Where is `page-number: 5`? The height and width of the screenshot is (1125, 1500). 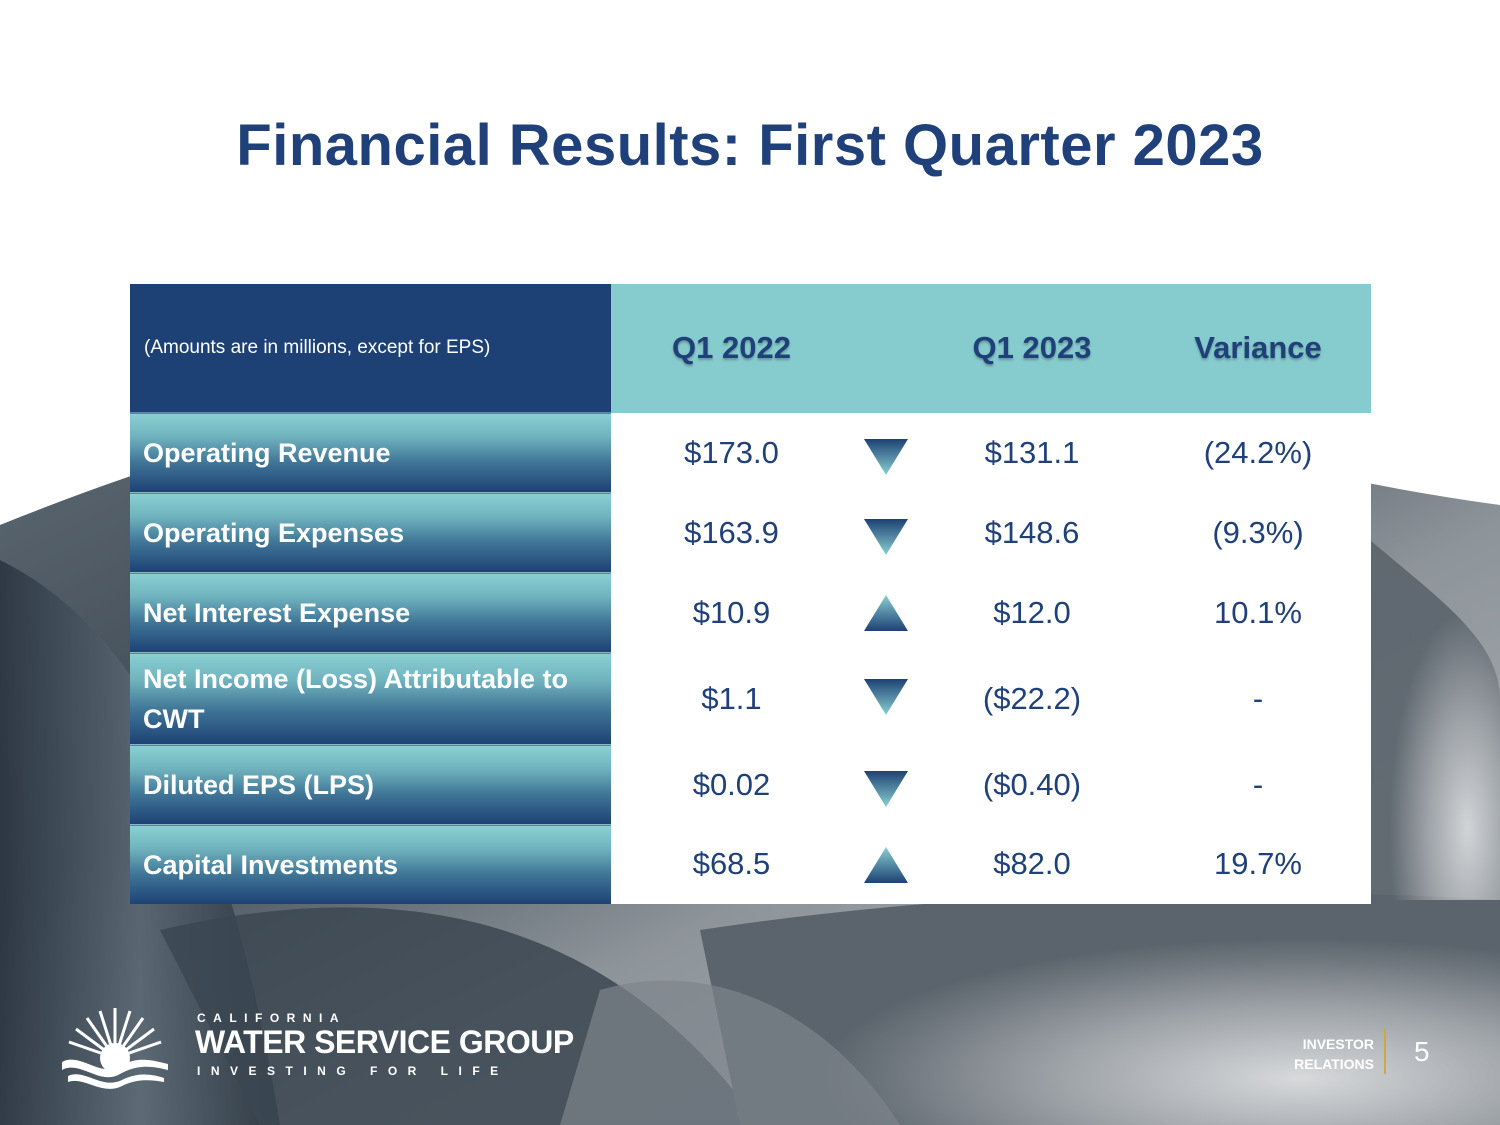 page-number: 5 is located at coordinates (1422, 1051).